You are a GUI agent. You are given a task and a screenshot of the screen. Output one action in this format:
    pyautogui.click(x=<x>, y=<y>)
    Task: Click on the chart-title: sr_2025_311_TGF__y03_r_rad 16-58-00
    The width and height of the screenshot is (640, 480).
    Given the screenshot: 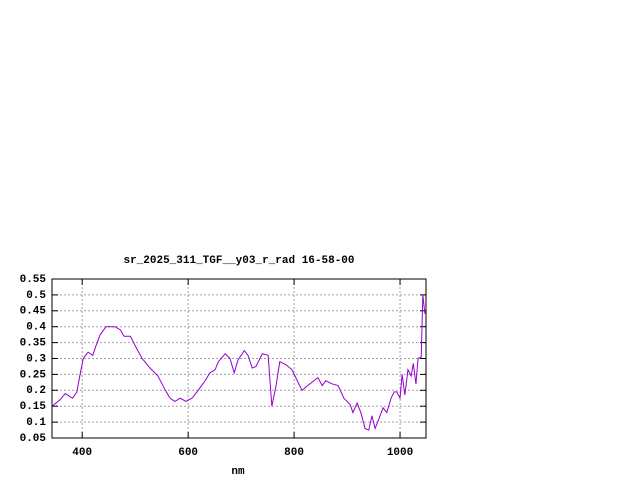 What is the action you would take?
    pyautogui.click(x=238, y=261)
    